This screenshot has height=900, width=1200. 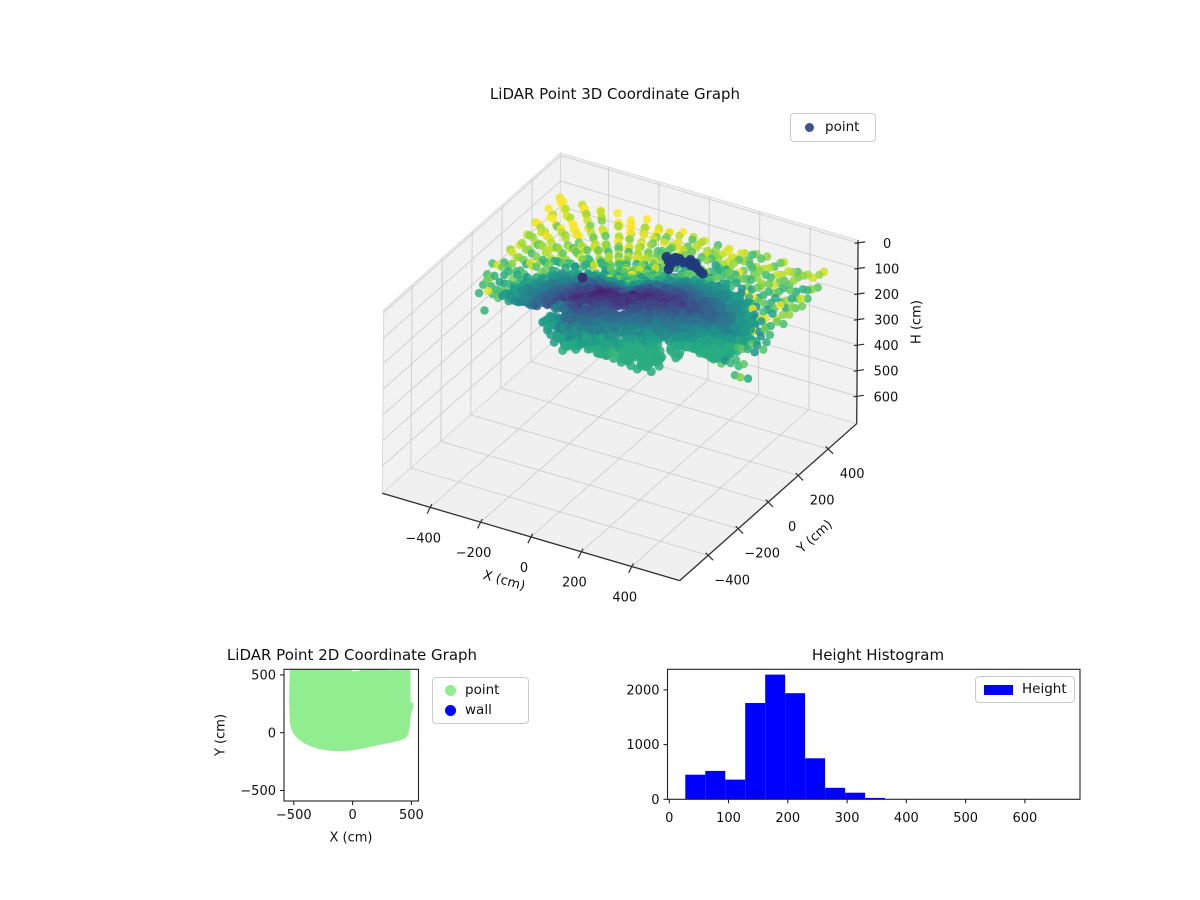 I want to click on legend-label: wall, so click(x=478, y=710).